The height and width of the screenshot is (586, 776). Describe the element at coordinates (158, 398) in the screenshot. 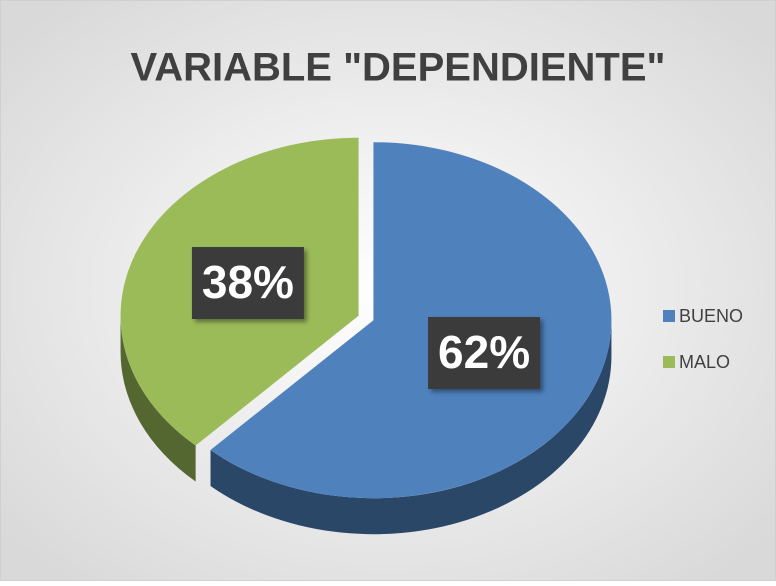

I see `slice-side` at that location.